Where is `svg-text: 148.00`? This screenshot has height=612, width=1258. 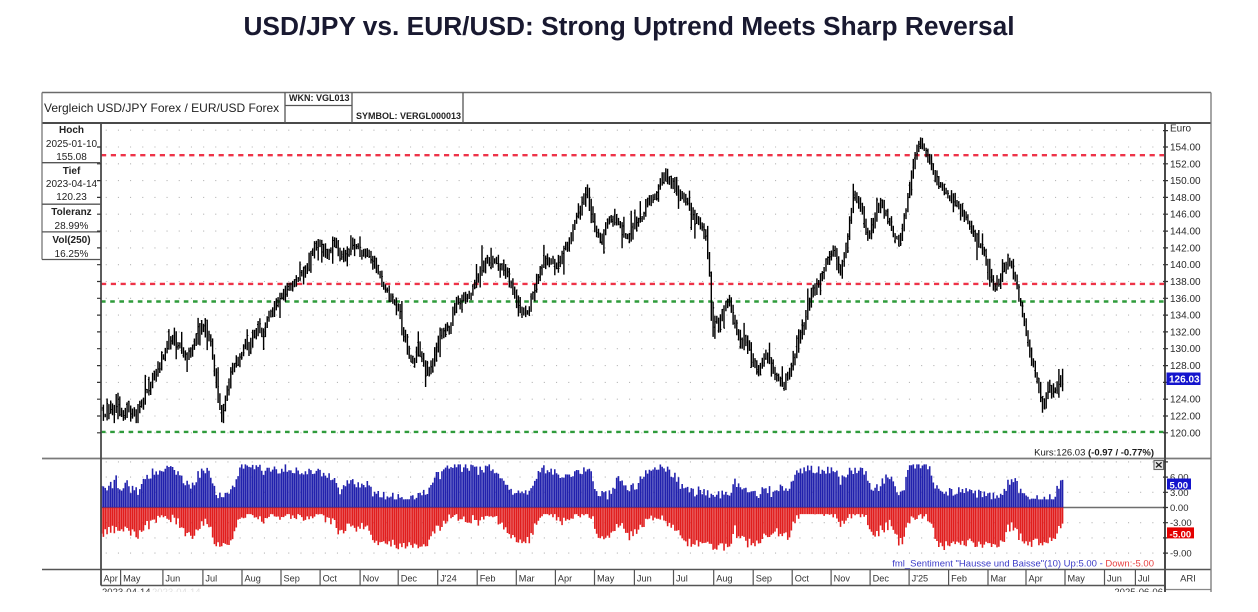
svg-text: 148.00 is located at coordinates (1185, 198).